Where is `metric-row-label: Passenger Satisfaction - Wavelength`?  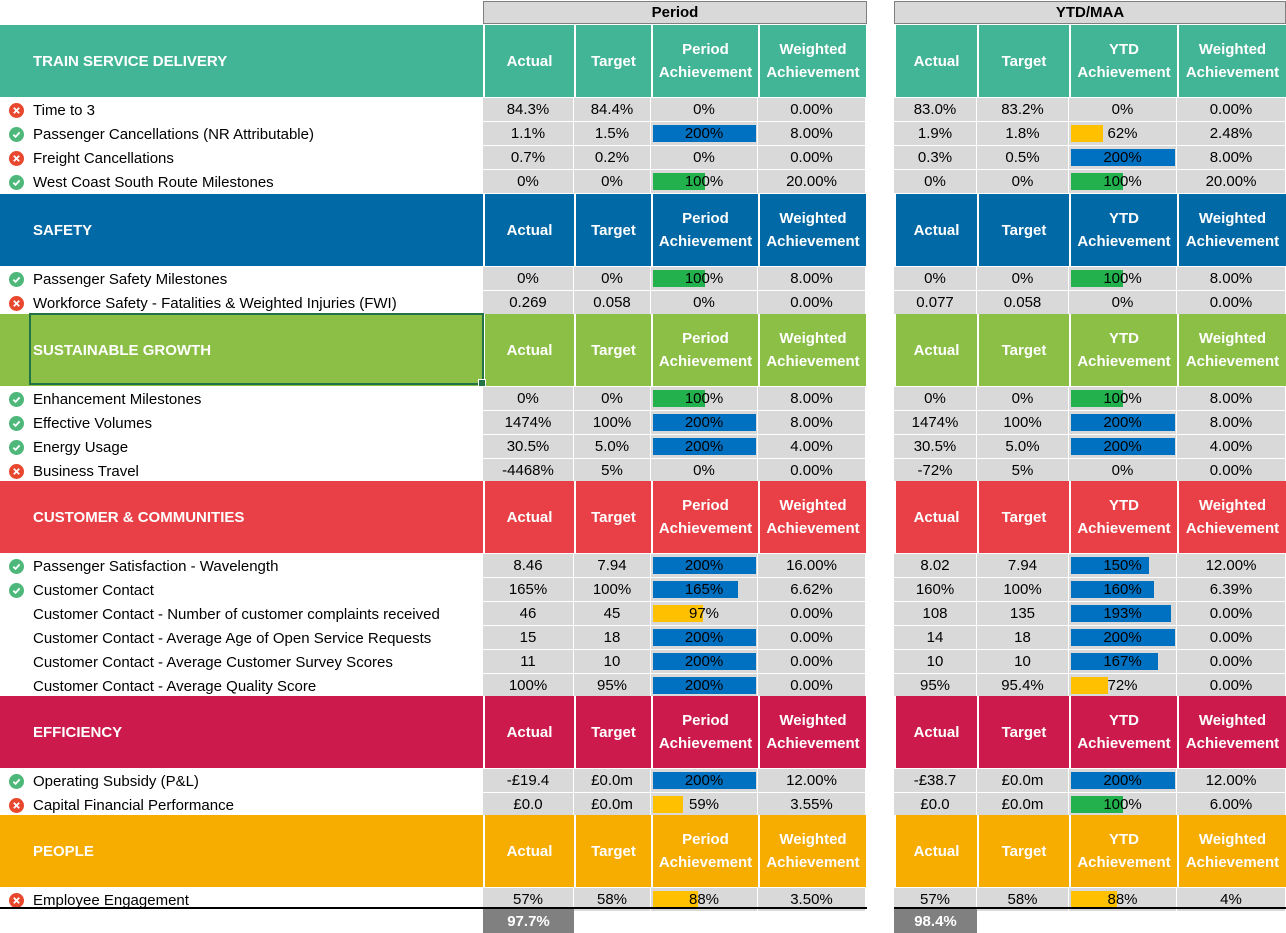 metric-row-label: Passenger Satisfaction - Wavelength is located at coordinates (241, 566).